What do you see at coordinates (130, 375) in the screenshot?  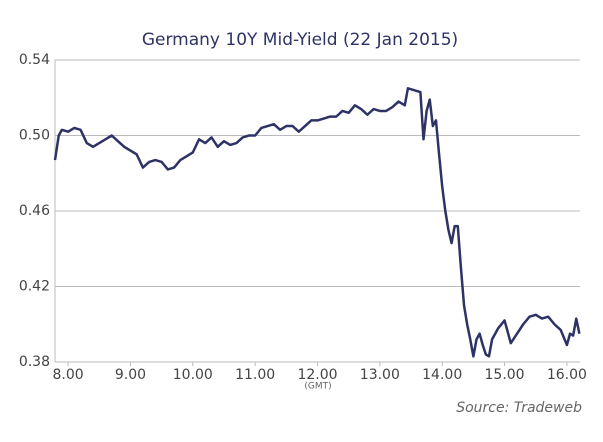 I see `x-tick-label: 9.00` at bounding box center [130, 375].